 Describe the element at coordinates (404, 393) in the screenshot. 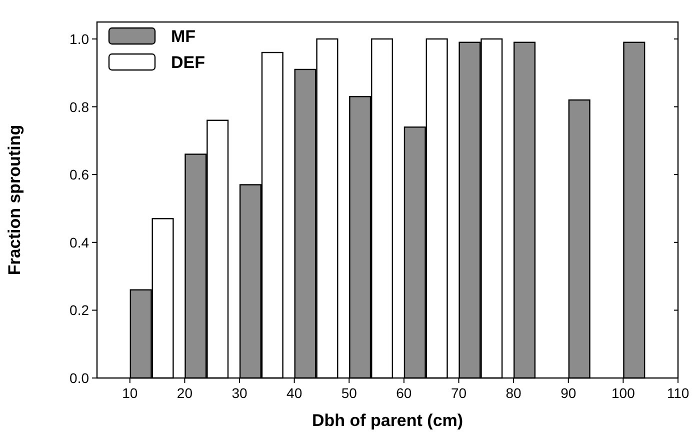

I see `x-tick-label: 60` at that location.